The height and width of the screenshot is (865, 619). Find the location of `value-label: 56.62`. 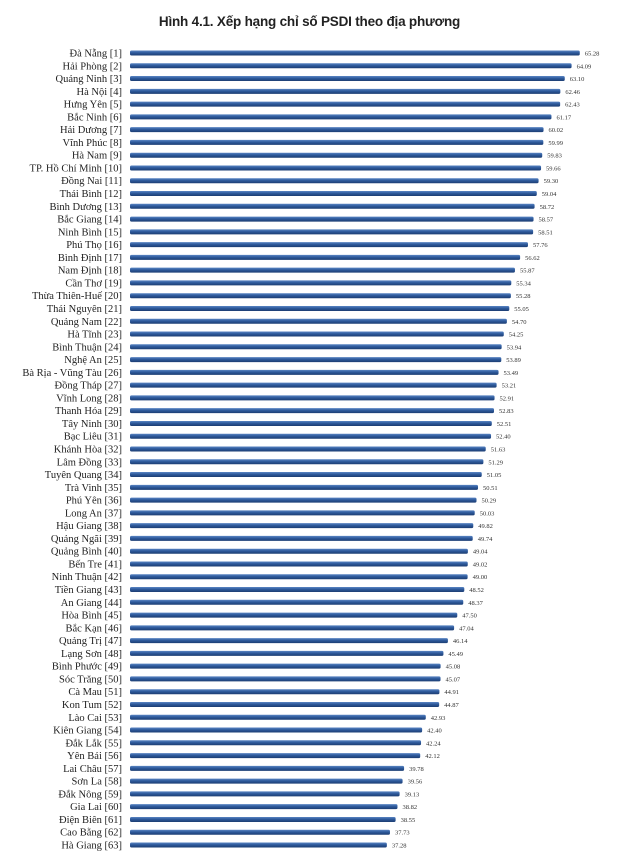

value-label: 56.62 is located at coordinates (532, 258).